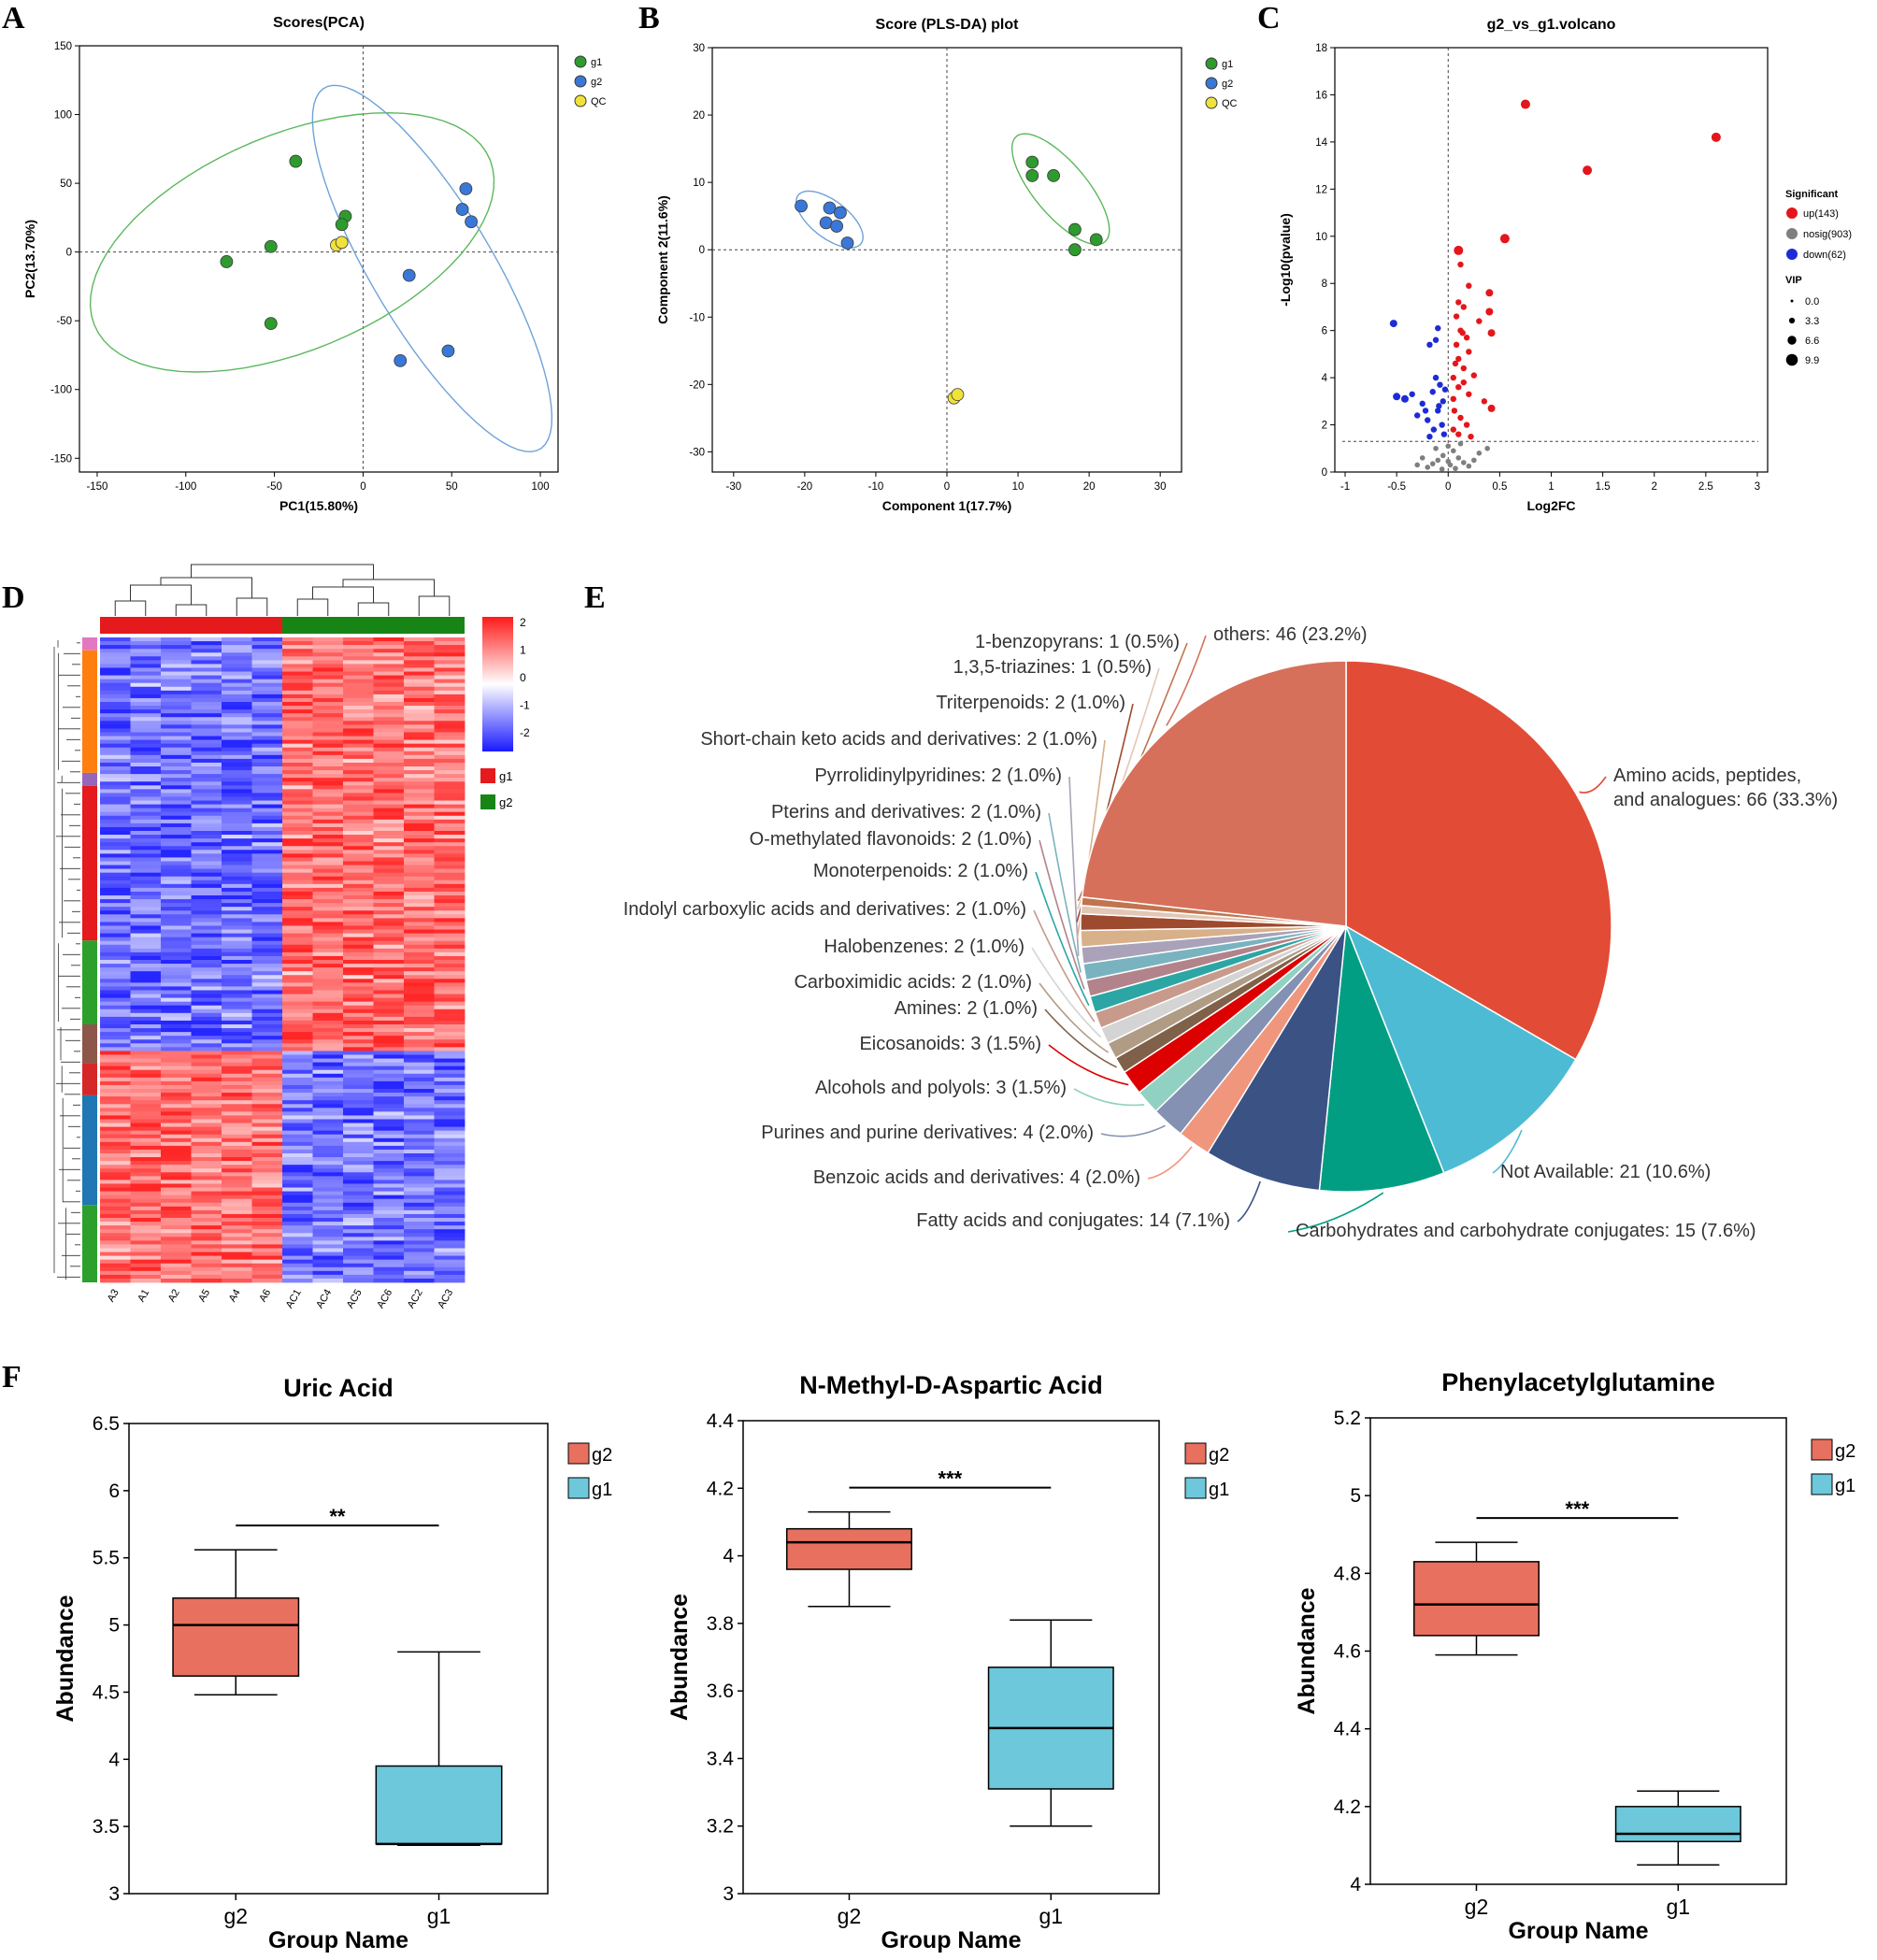 The image size is (1877, 1960). Describe the element at coordinates (191, 625) in the screenshot. I see `group-bar-g1` at that location.